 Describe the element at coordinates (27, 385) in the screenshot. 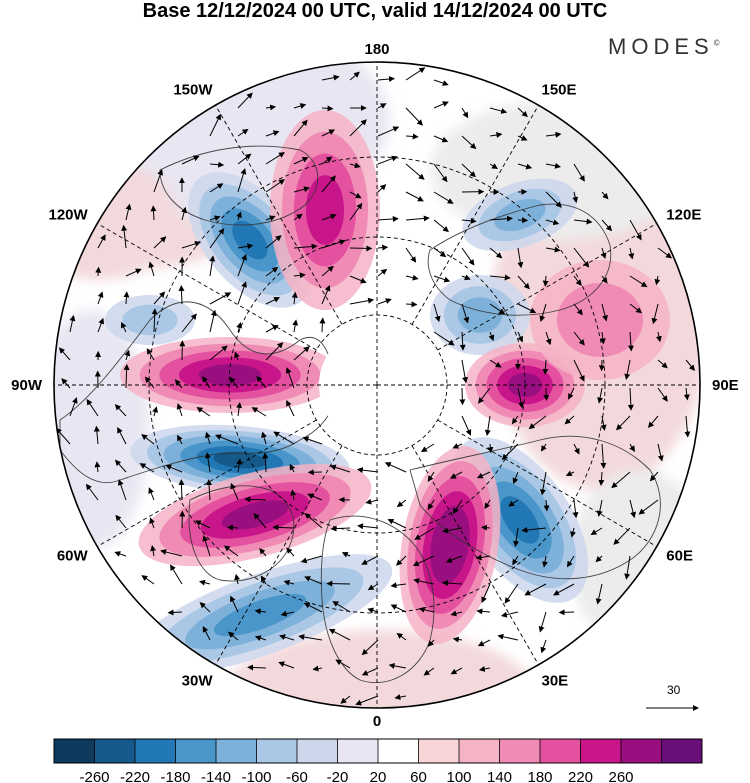

I see `longitude-label-90w: 90W` at that location.